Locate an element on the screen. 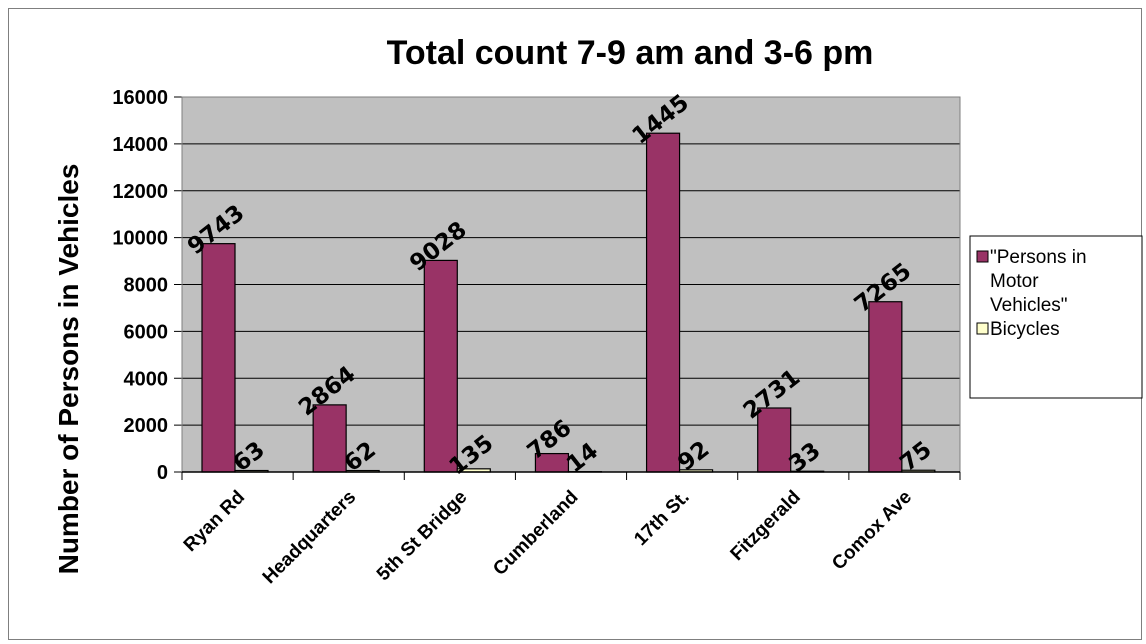 The width and height of the screenshot is (1146, 644). legend-label: Vehicles" is located at coordinates (1029, 305).